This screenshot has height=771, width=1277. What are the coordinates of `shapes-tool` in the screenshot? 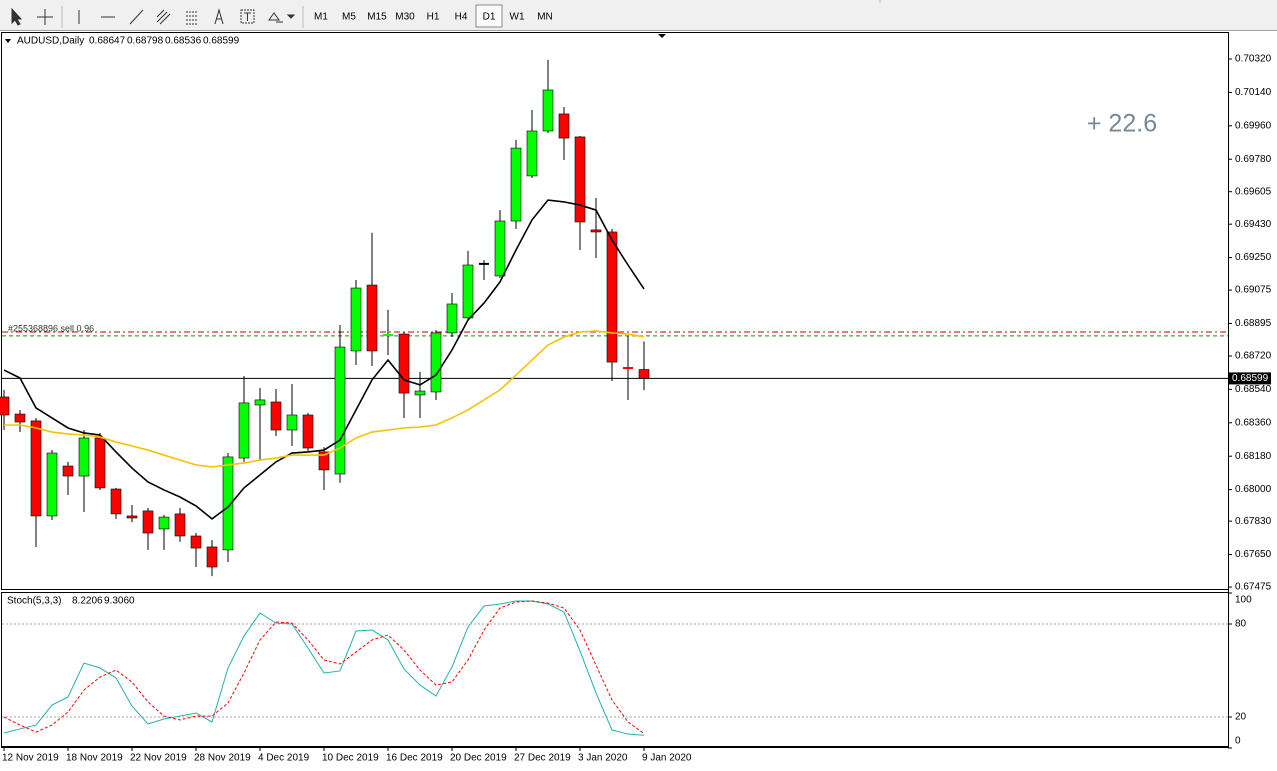 It's located at (275, 17).